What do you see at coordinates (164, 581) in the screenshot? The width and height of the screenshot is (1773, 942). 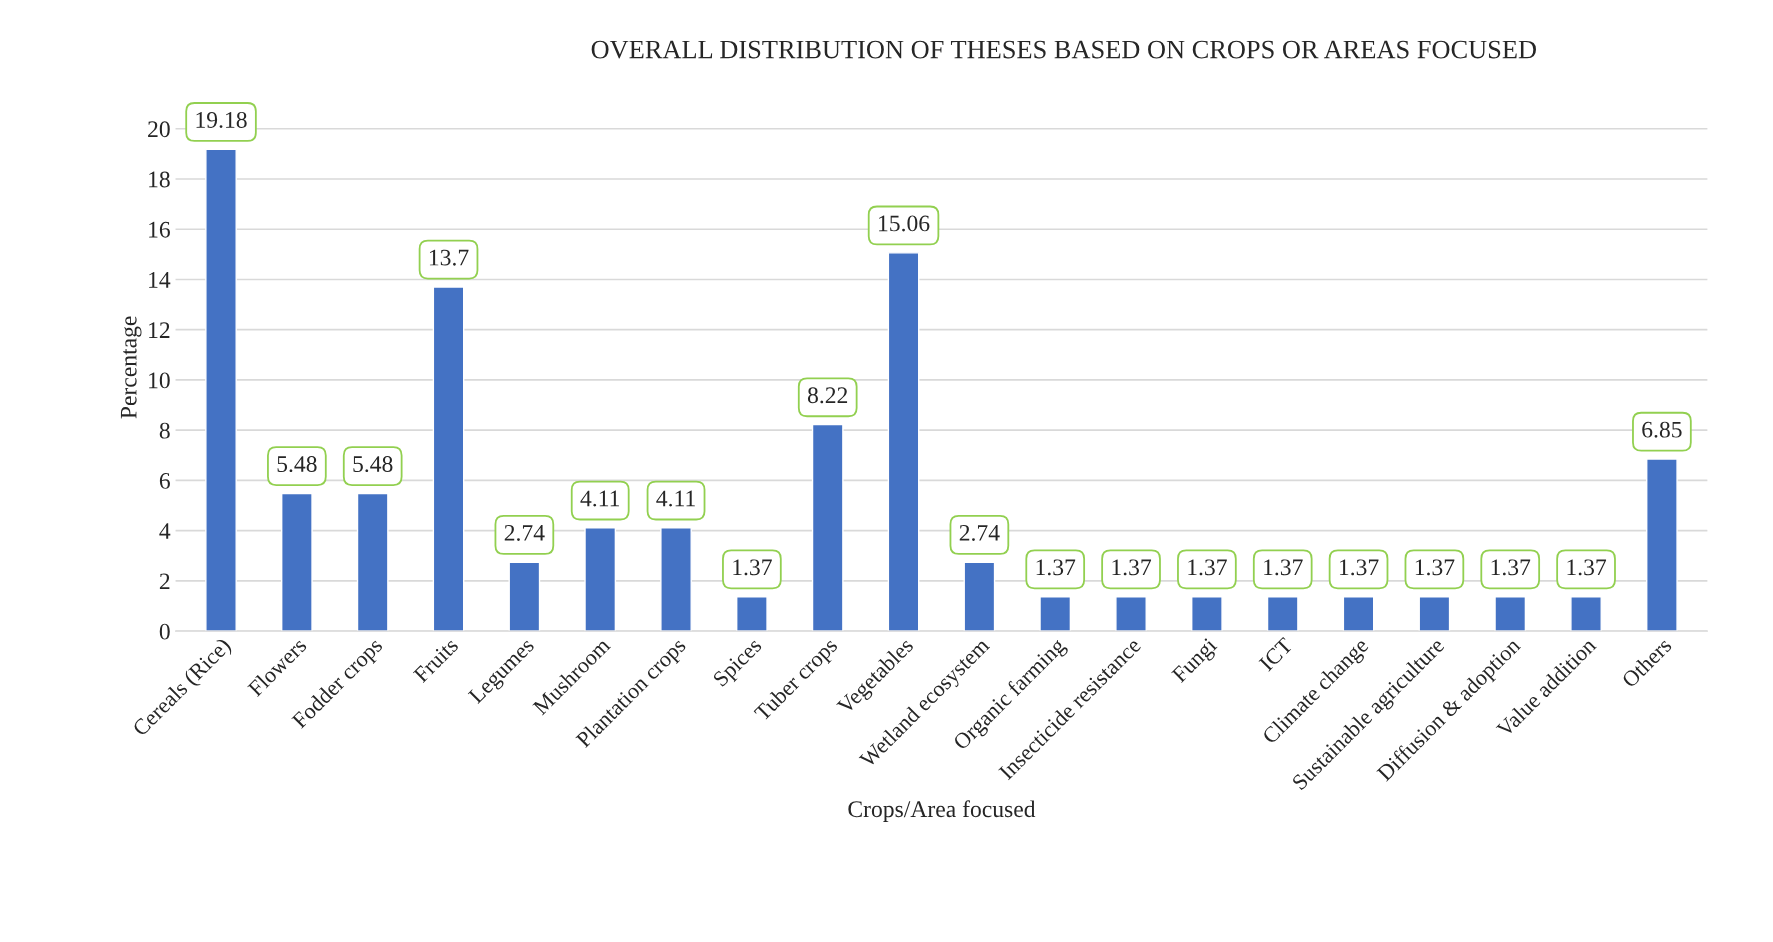 I see `y-tick-label: 2` at bounding box center [164, 581].